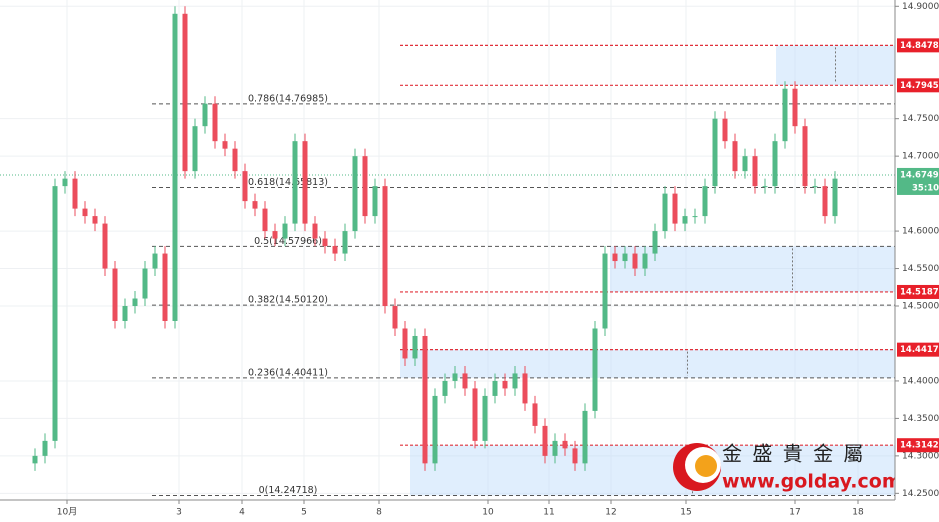 The height and width of the screenshot is (522, 939). I want to click on fib-label: 0(14.24718), so click(288, 490).